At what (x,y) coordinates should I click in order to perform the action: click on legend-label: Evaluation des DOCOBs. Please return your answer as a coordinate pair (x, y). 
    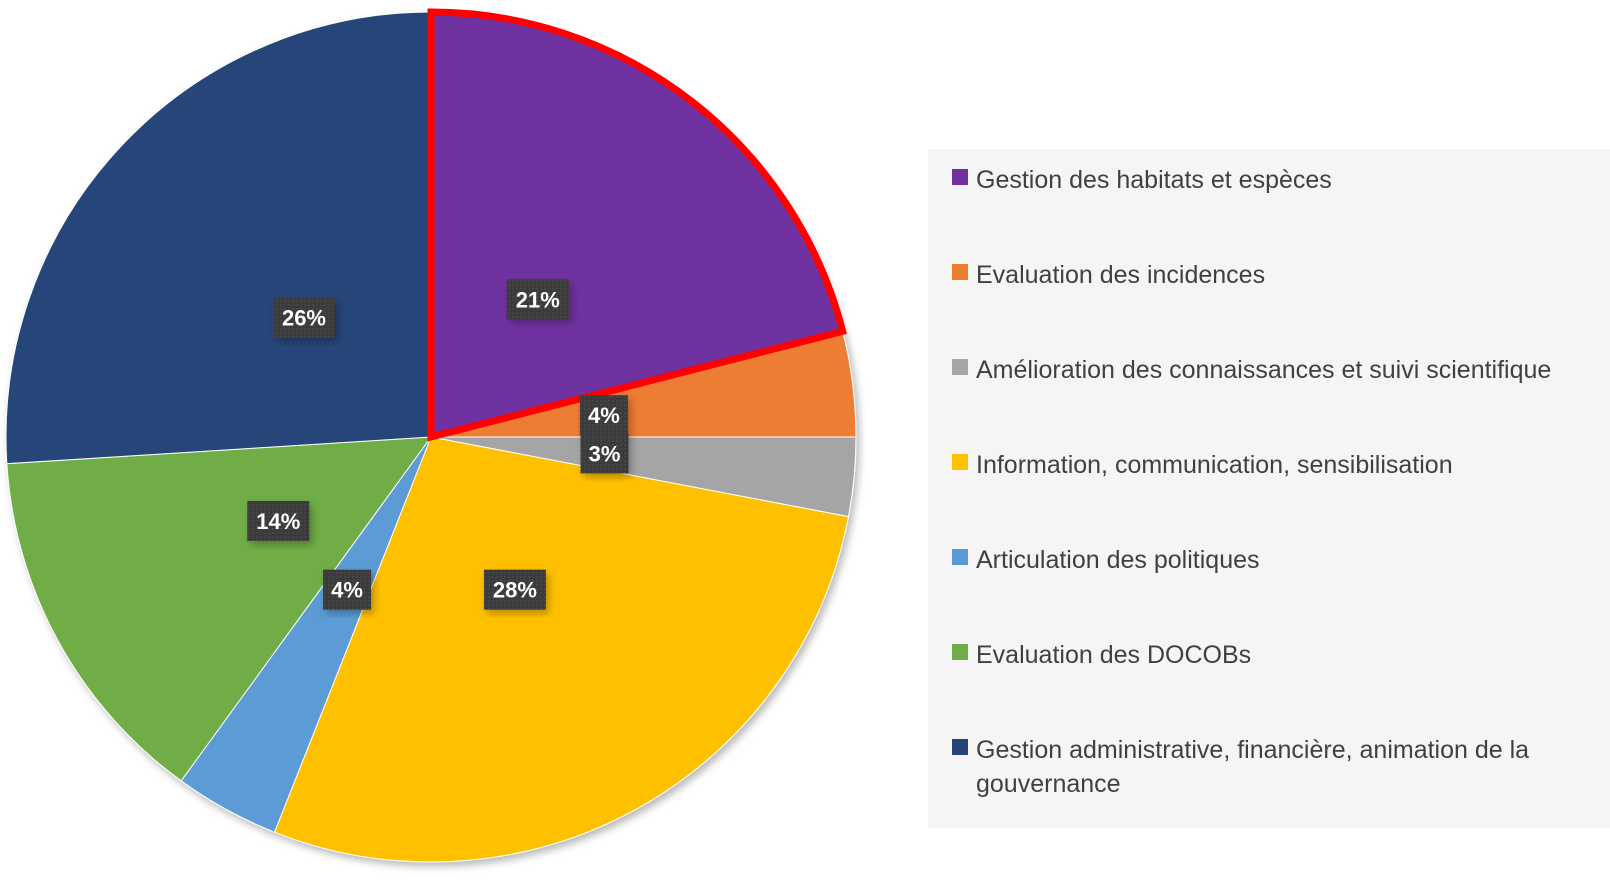
    Looking at the image, I should click on (1114, 655).